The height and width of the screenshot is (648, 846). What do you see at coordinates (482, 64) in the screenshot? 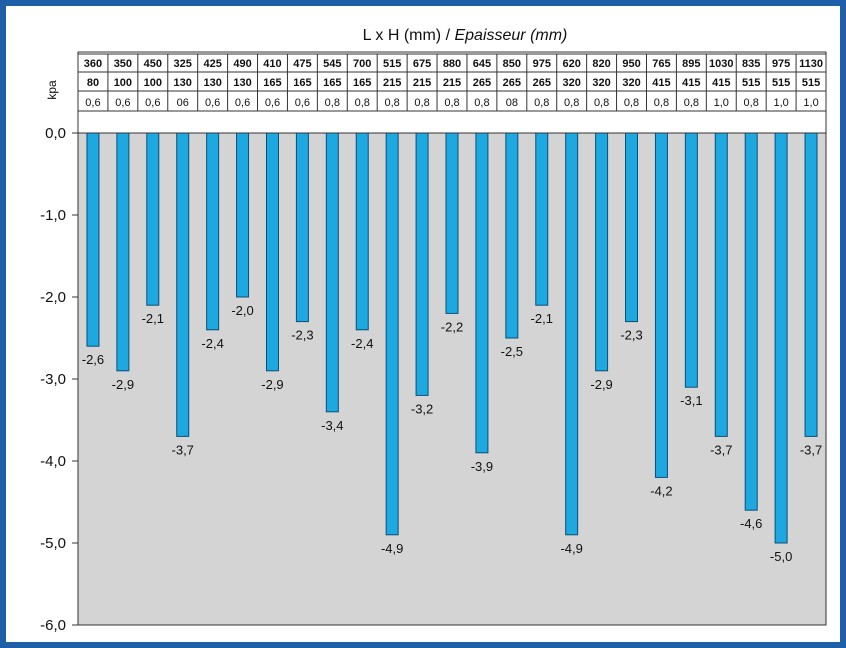
I see `header-cell-length: 645` at bounding box center [482, 64].